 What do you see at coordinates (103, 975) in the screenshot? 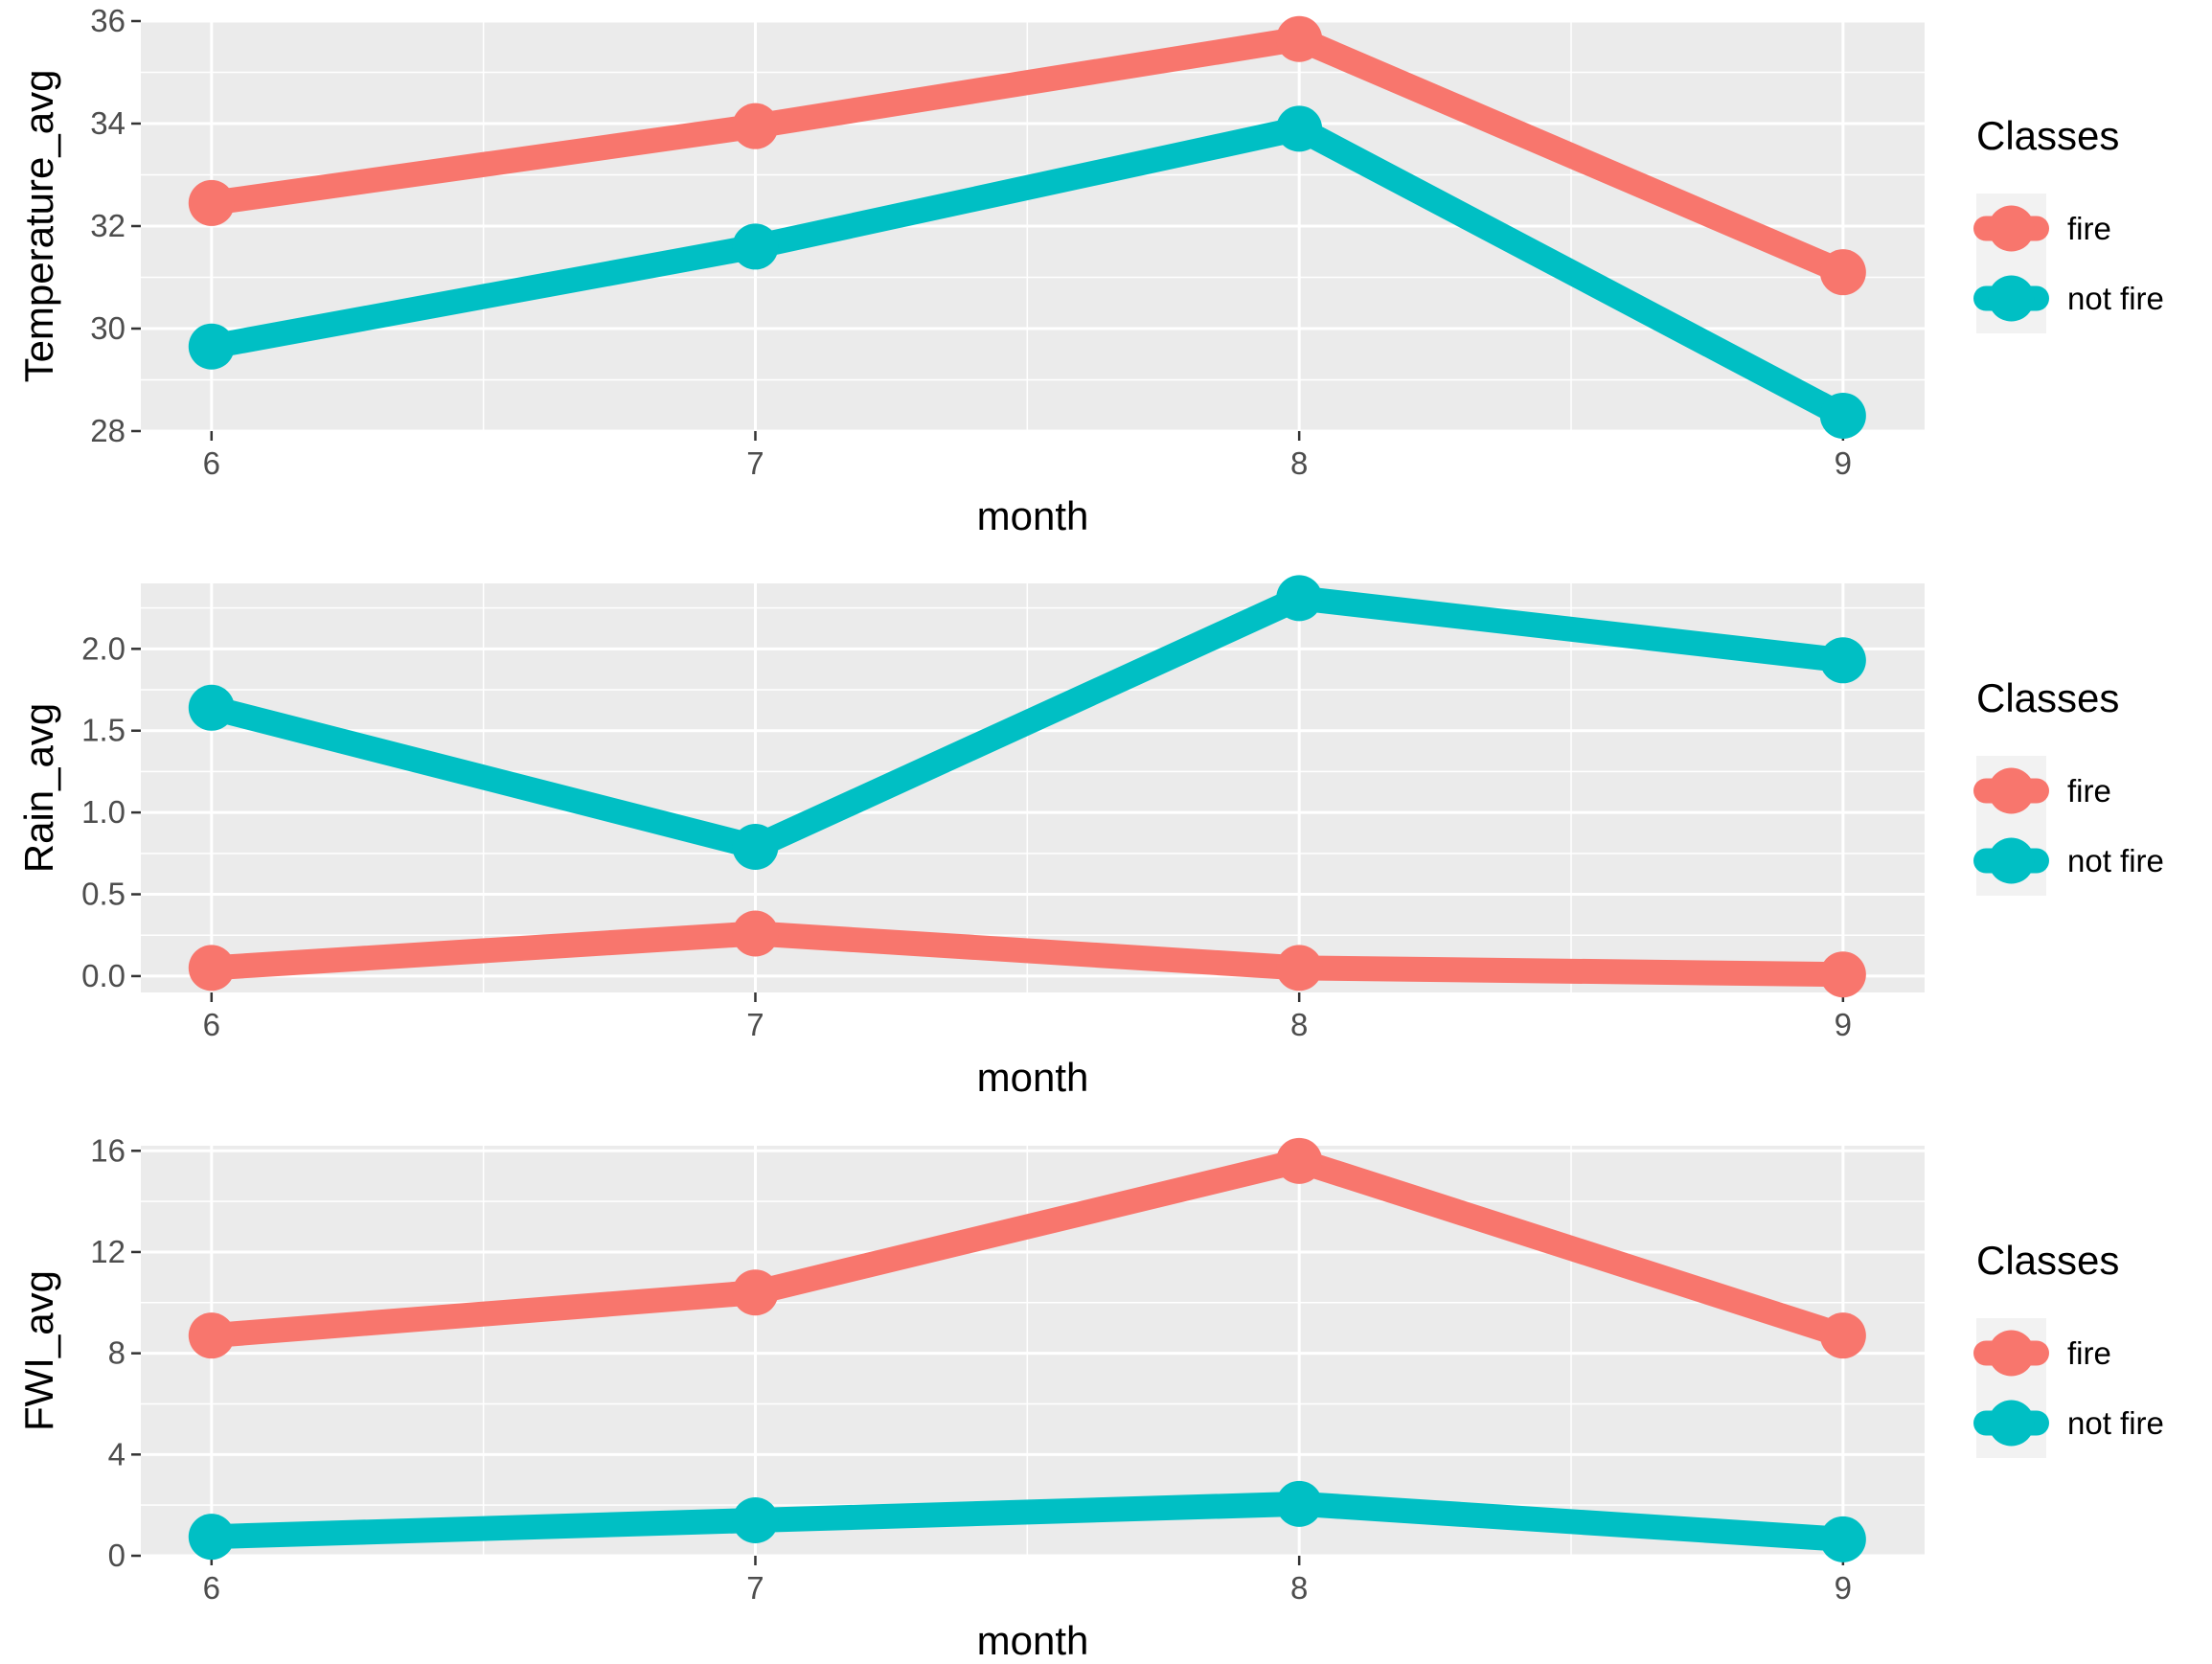
I see `y-tick-label: 0.0` at bounding box center [103, 975].